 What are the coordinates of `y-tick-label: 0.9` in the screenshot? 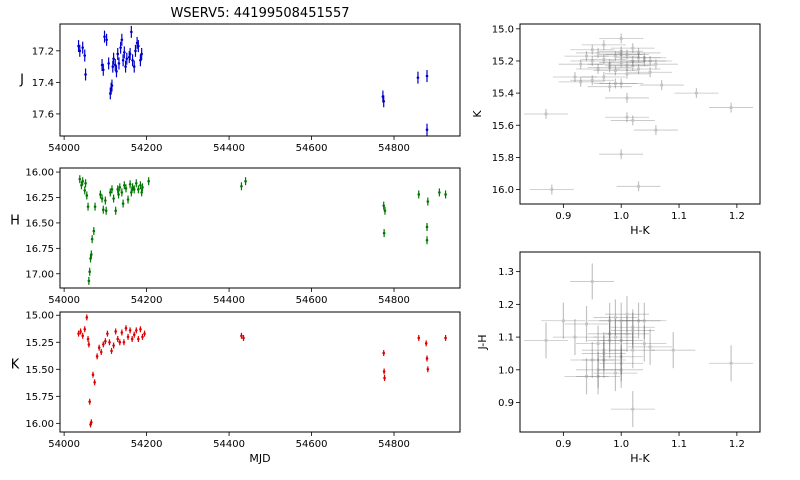 It's located at (506, 403).